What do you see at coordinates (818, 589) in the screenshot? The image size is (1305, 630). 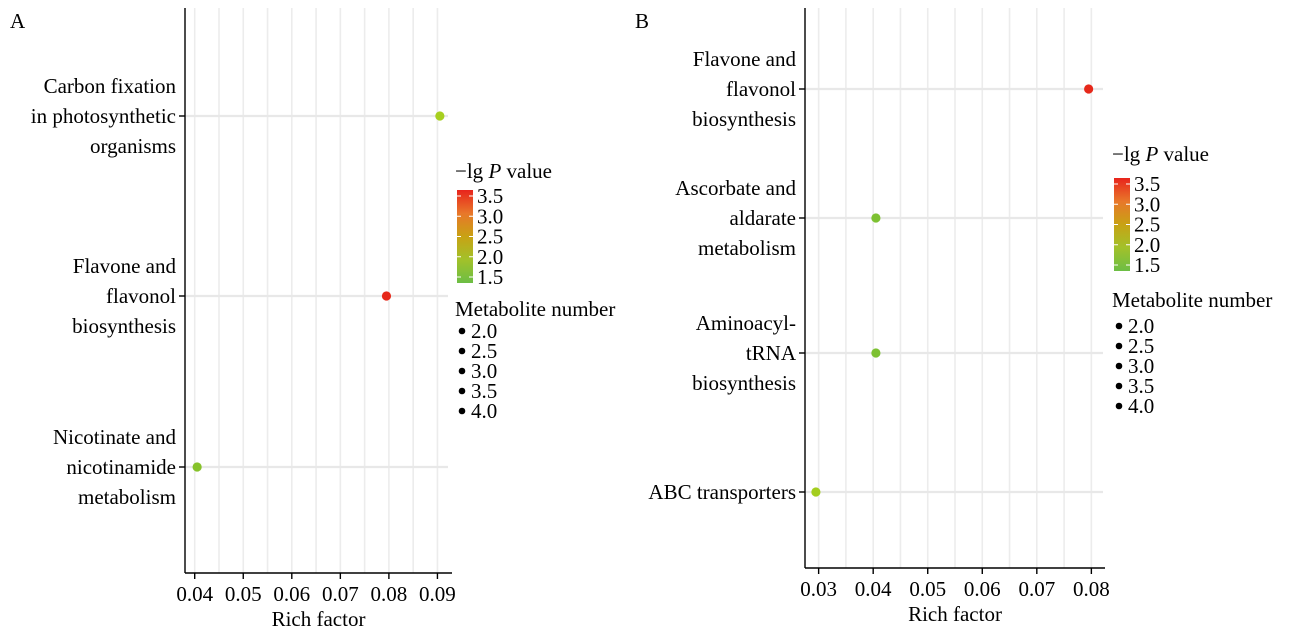 I see `x-tick-label: 0.03` at bounding box center [818, 589].